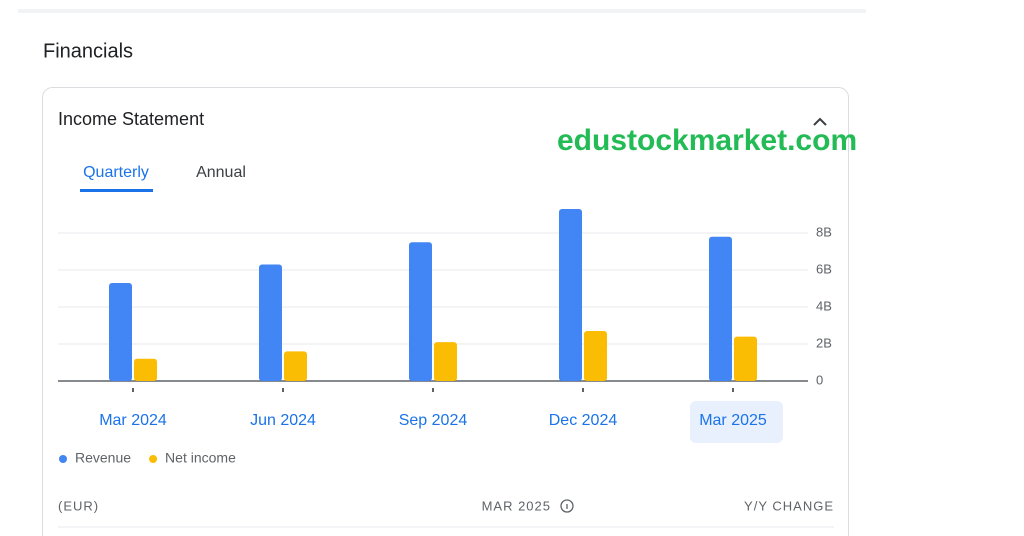 The height and width of the screenshot is (536, 1024). Describe the element at coordinates (116, 190) in the screenshot. I see `tab-indicator` at that location.